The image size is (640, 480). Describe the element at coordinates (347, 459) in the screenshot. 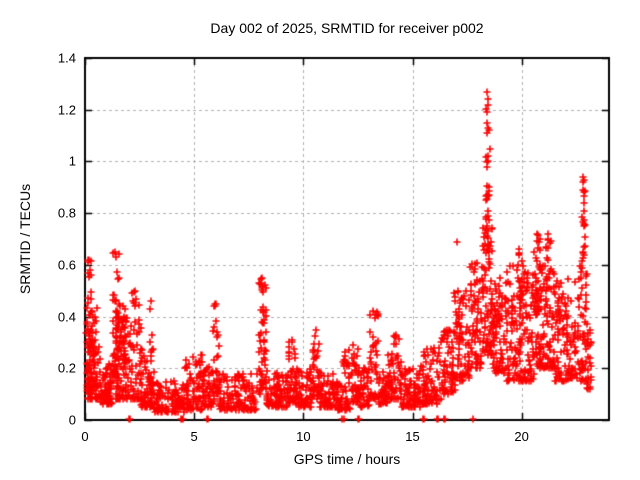

I see `x-axis-title: GPS time / hours` at that location.